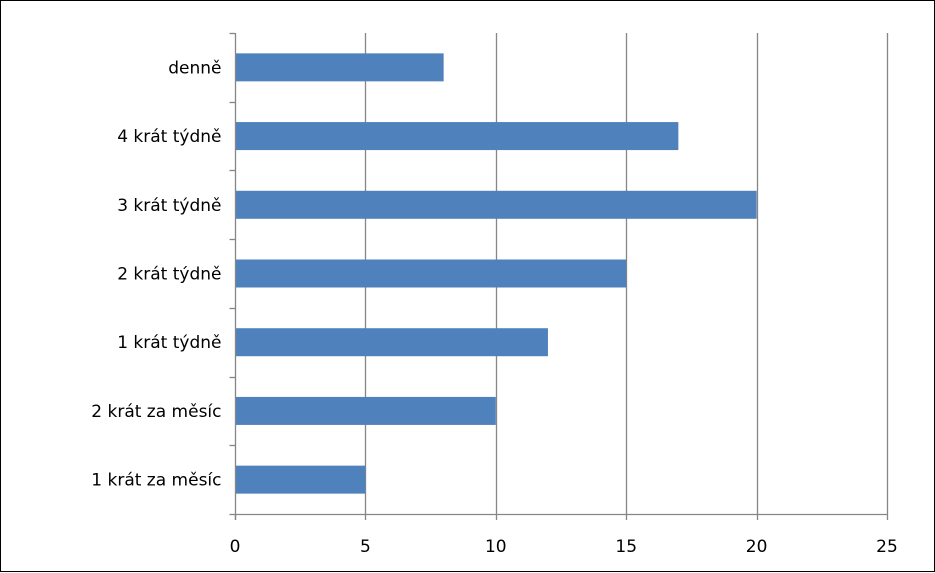 The height and width of the screenshot is (573, 935). Describe the element at coordinates (431, 273) in the screenshot. I see `bar-2-krát-týdně` at that location.